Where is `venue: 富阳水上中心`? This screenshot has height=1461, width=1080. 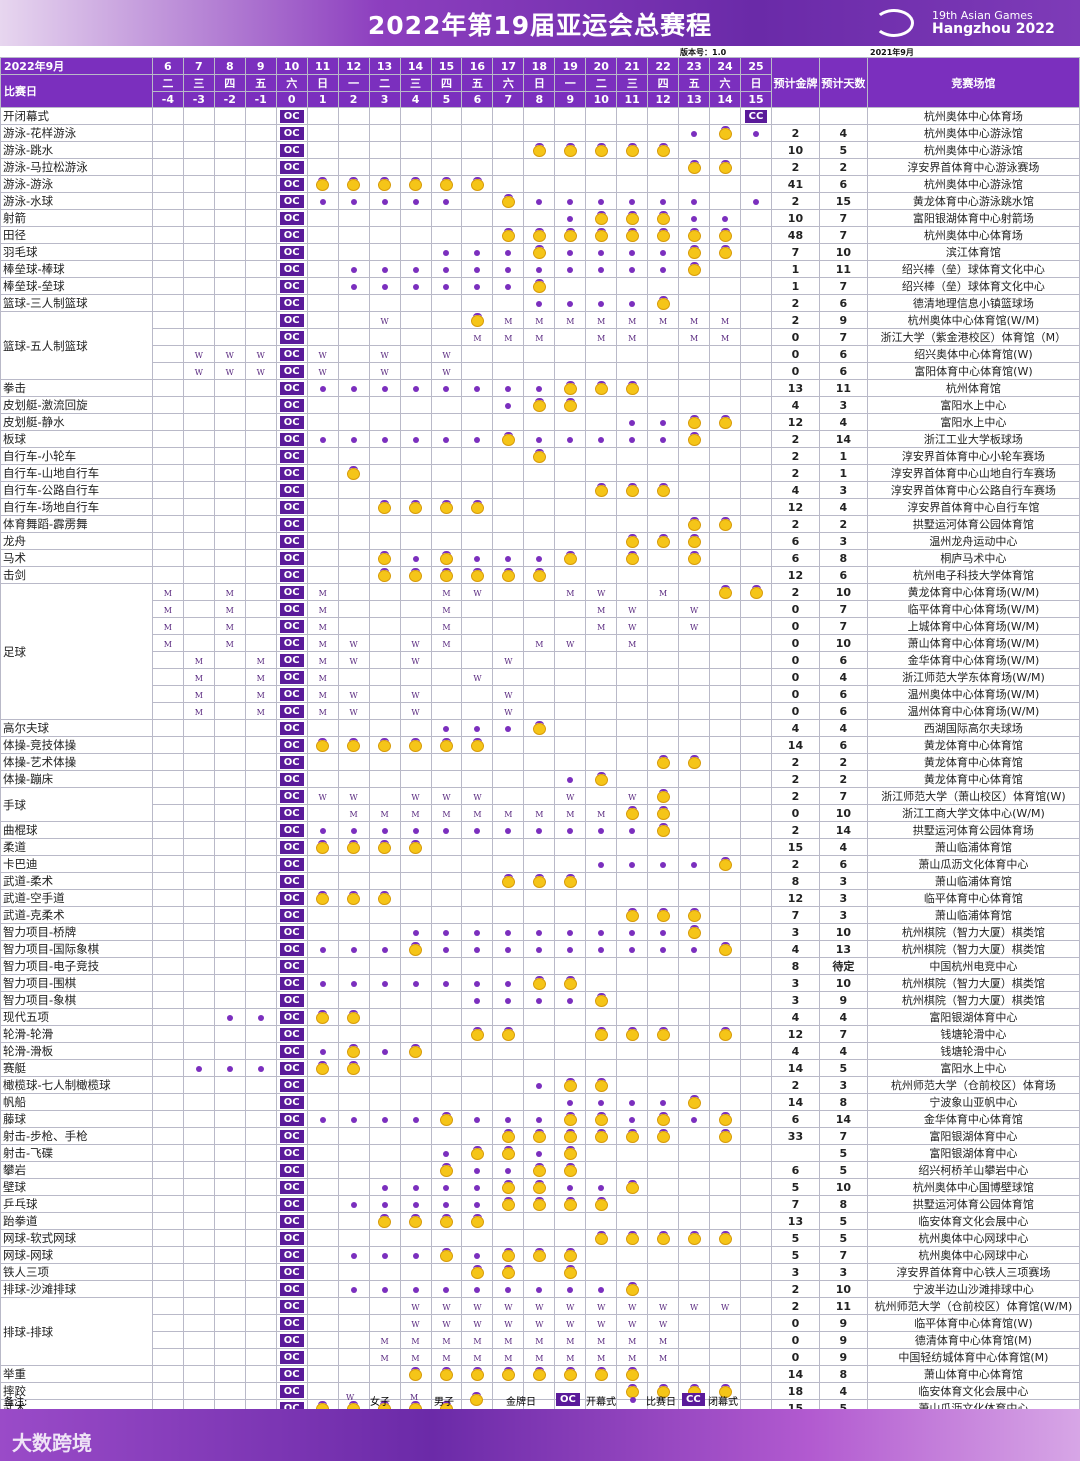 venue: 富阳水上中心 is located at coordinates (973, 1068).